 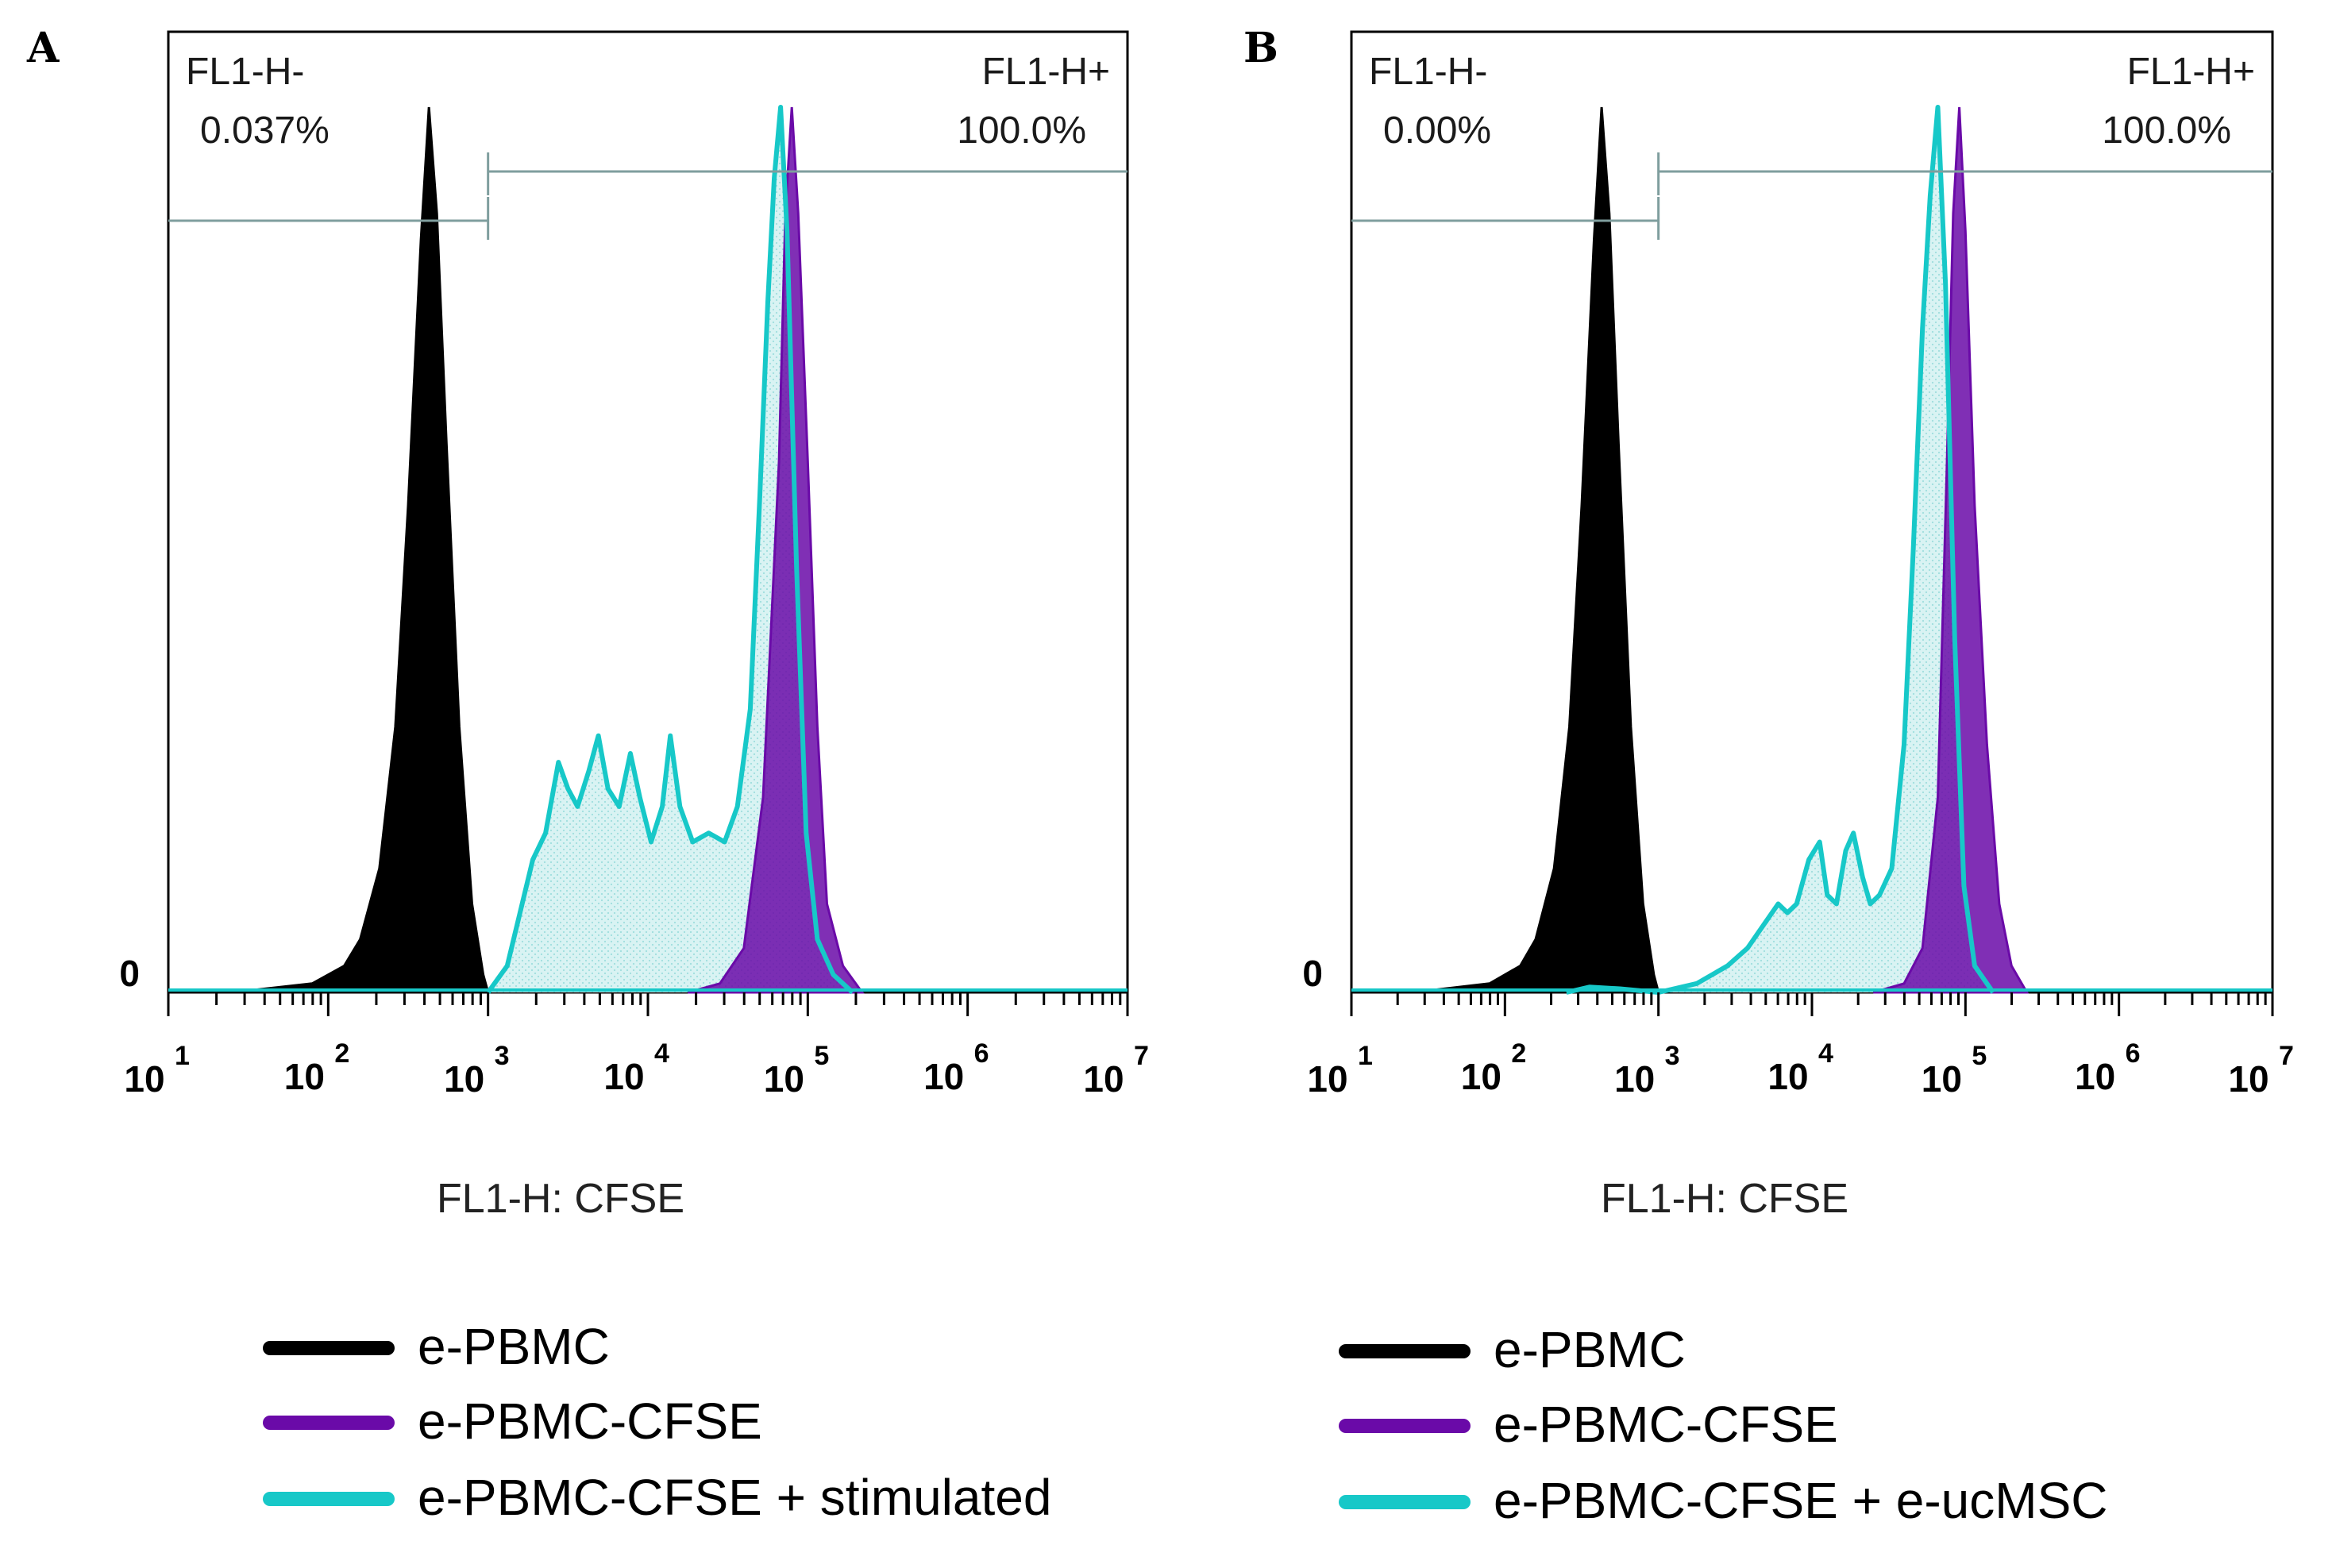 I want to click on series-stimulated-fill, so click(x=670, y=549).